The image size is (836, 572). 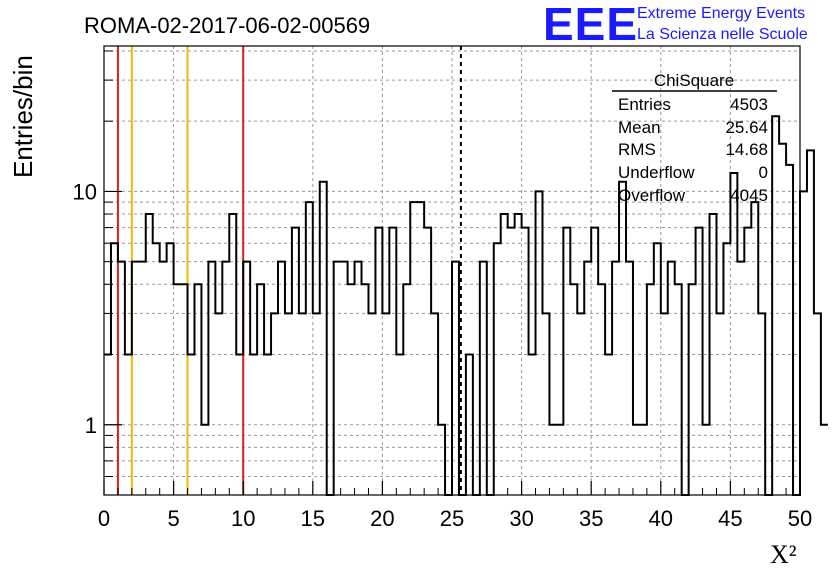 What do you see at coordinates (91, 425) in the screenshot?
I see `y-tick-label: 1` at bounding box center [91, 425].